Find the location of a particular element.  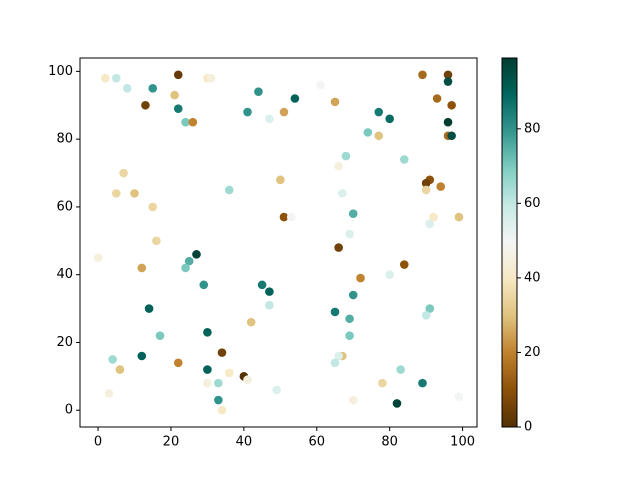

x-tick-label: 0 is located at coordinates (98, 442).